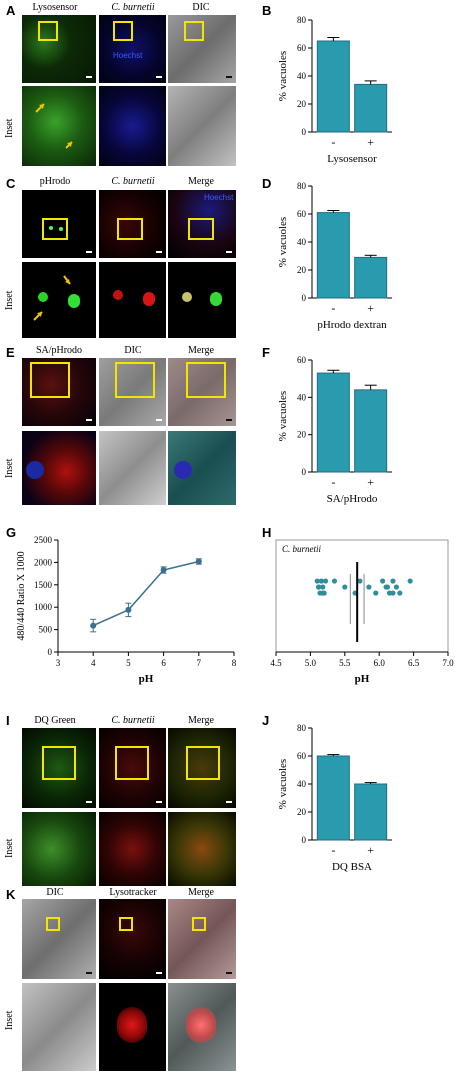 The width and height of the screenshot is (459, 1077). Describe the element at coordinates (146, 679) in the screenshot. I see `x-axis-label: pH` at that location.